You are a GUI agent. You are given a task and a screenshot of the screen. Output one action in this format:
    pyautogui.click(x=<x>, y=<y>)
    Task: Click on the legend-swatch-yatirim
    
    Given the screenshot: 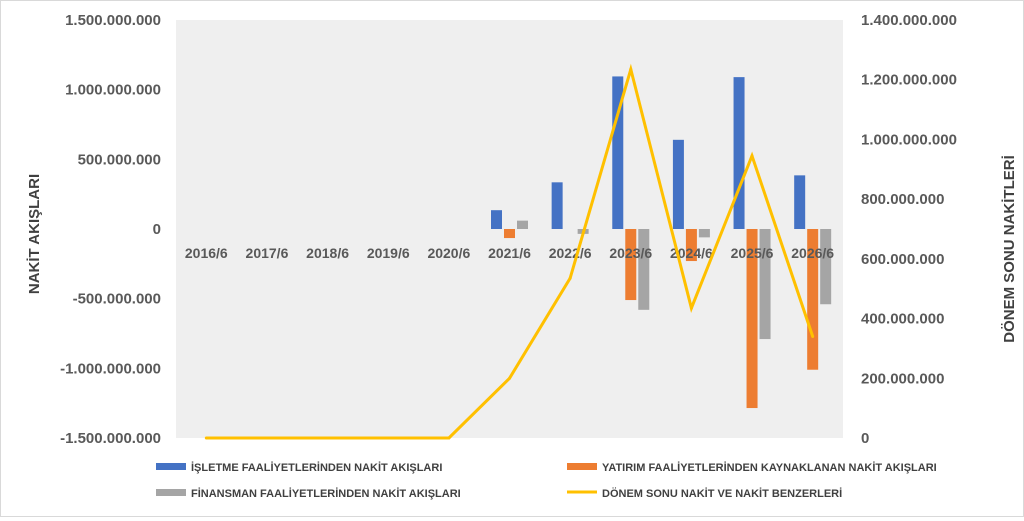 What is the action you would take?
    pyautogui.click(x=582, y=466)
    